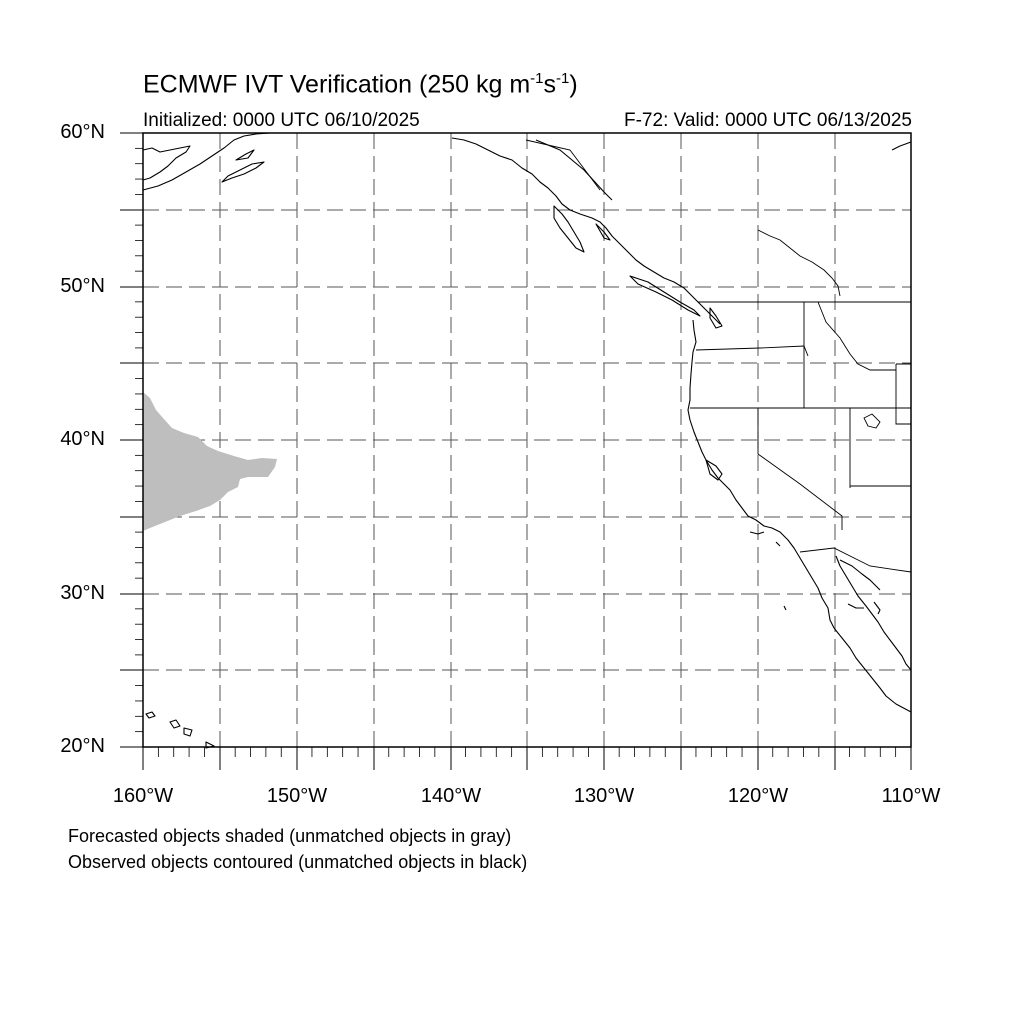  I want to click on lon-ticks, so click(527, 758).